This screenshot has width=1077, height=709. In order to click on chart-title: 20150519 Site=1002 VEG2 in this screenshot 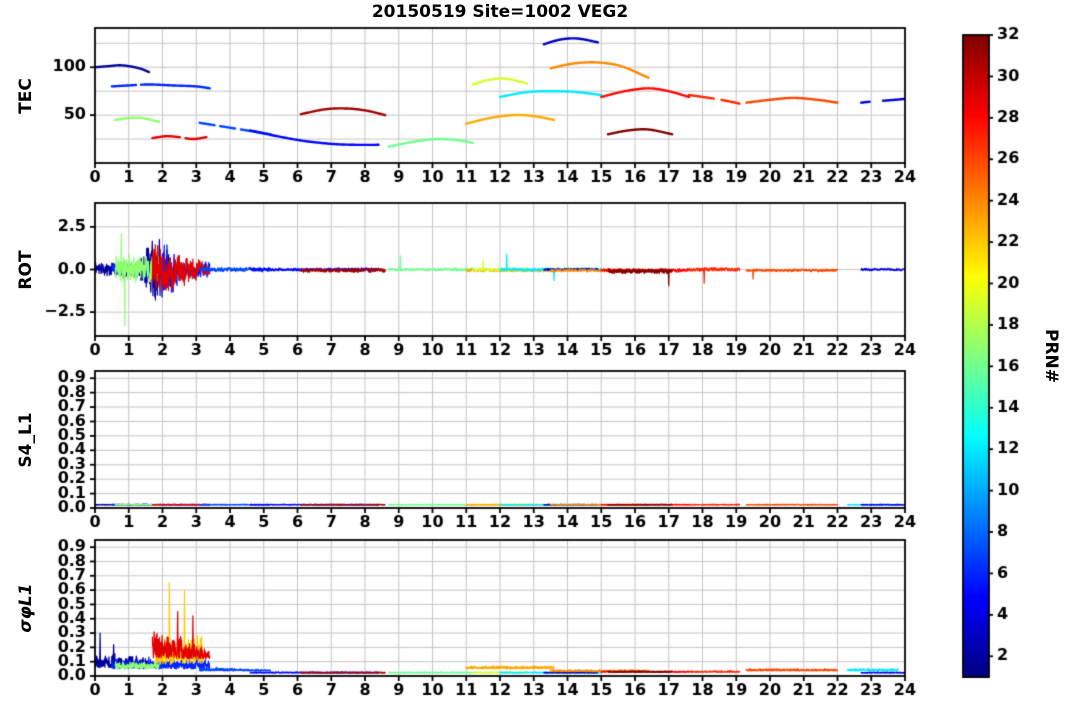, I will do `click(500, 12)`.